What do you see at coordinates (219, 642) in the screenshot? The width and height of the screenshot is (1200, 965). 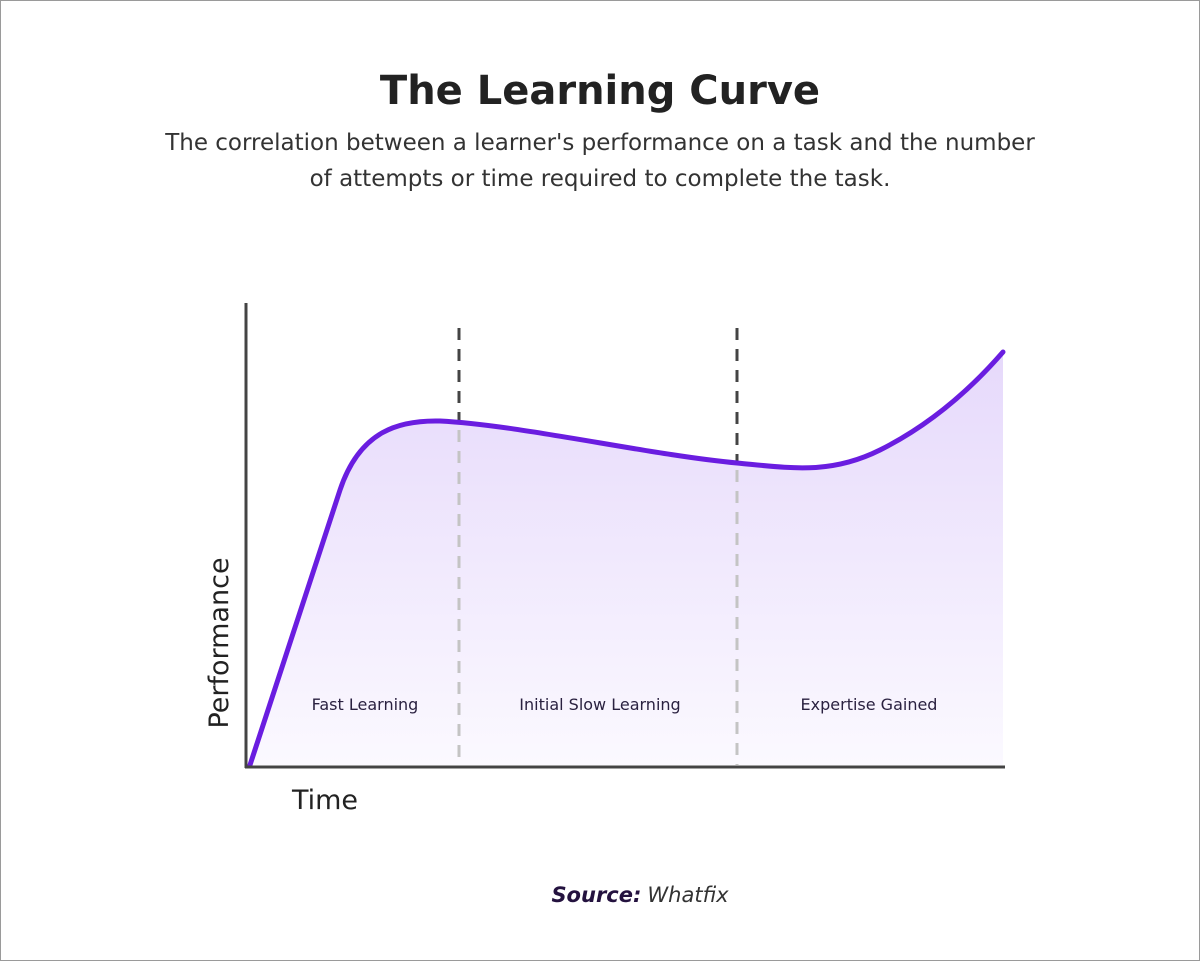 I see `y-axis-label: Performance` at bounding box center [219, 642].